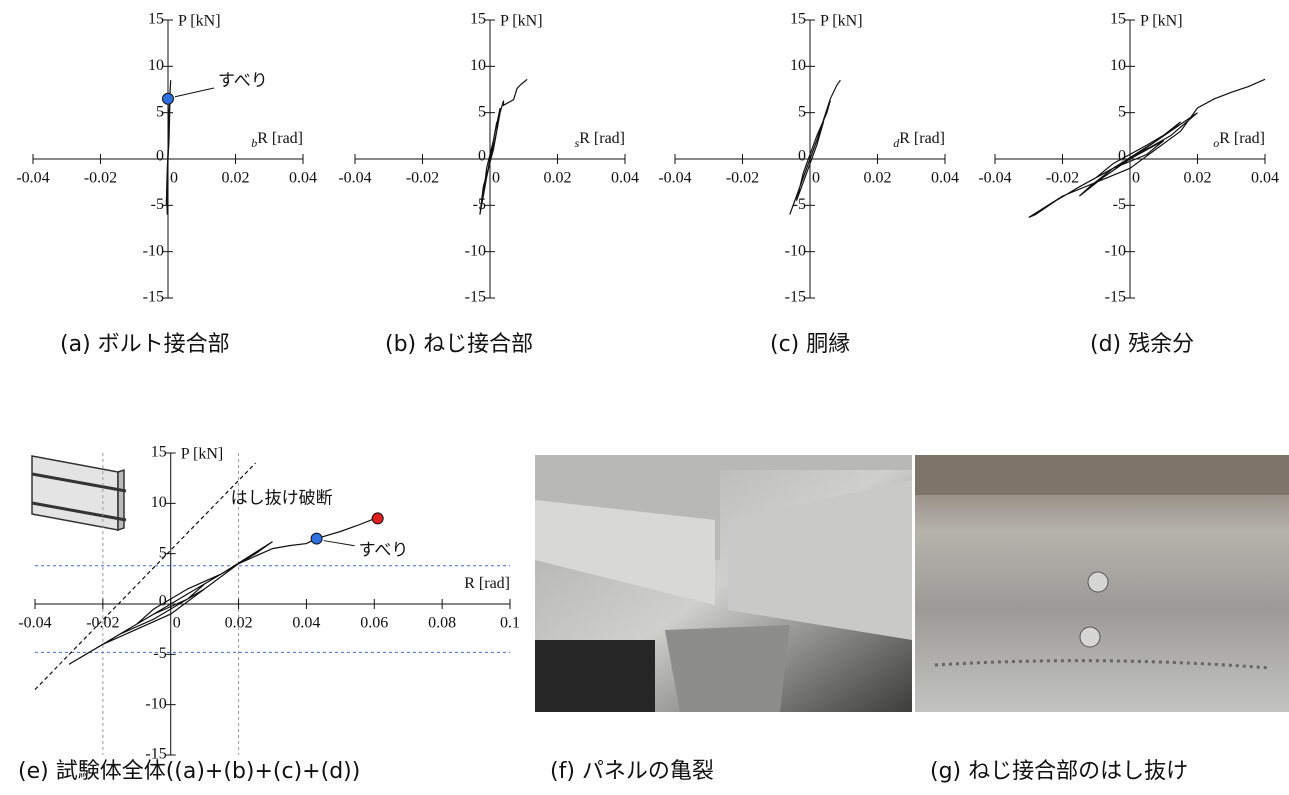  What do you see at coordinates (510, 623) in the screenshot?
I see `x-tick-label: 0.1` at bounding box center [510, 623].